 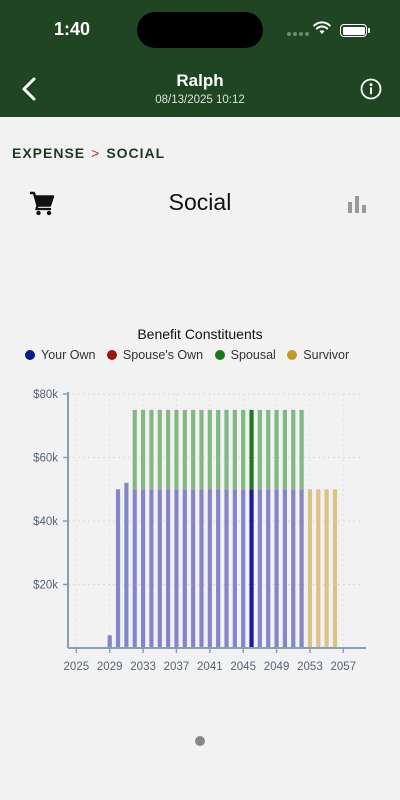 I want to click on x-tick-label: 2041, so click(x=210, y=667).